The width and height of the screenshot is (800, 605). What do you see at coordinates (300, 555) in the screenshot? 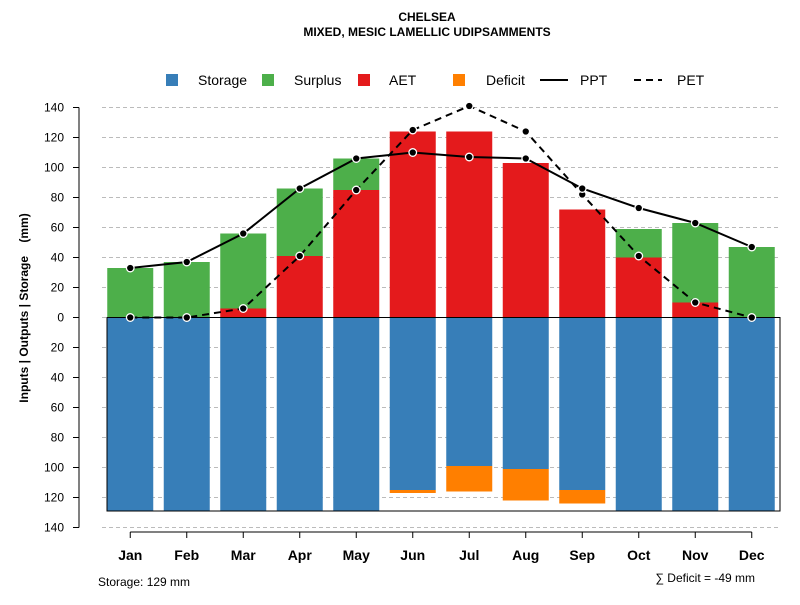
I see `x-tick-label: Apr` at bounding box center [300, 555].